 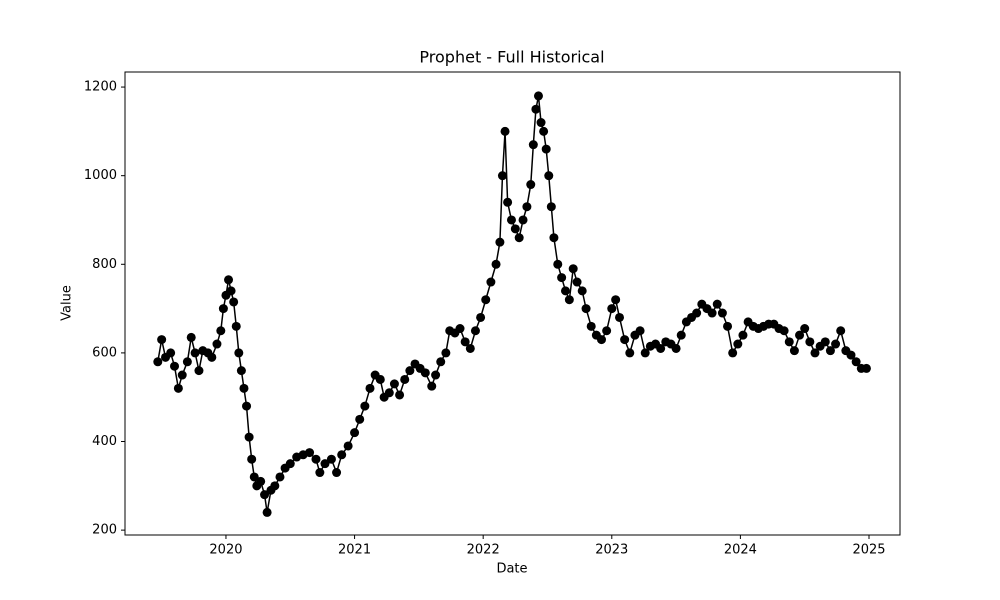 What do you see at coordinates (104, 264) in the screenshot?
I see `y-tick-label: 800` at bounding box center [104, 264].